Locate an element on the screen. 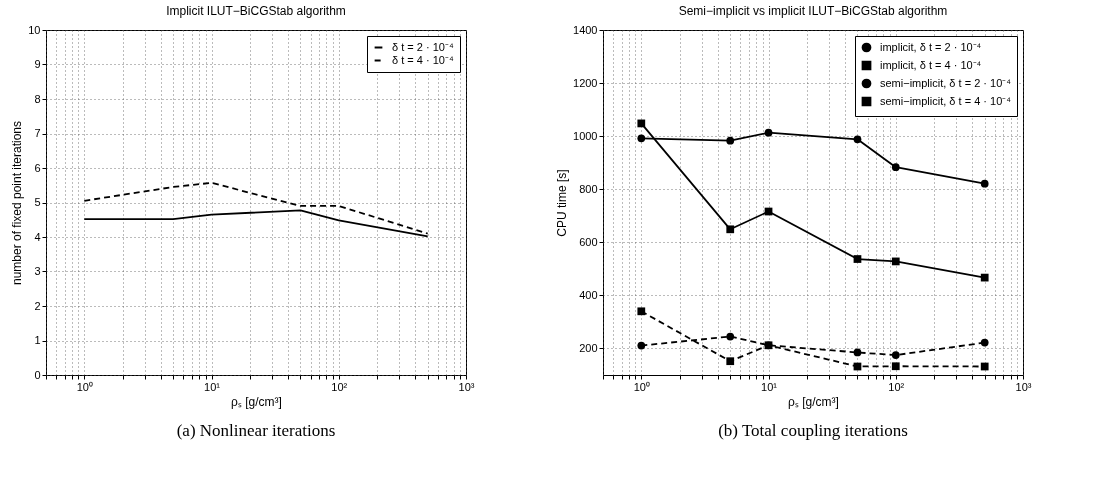 Image resolution: width=1112 pixels, height=479 pixels. y-tick-label: 10 is located at coordinates (34, 29).